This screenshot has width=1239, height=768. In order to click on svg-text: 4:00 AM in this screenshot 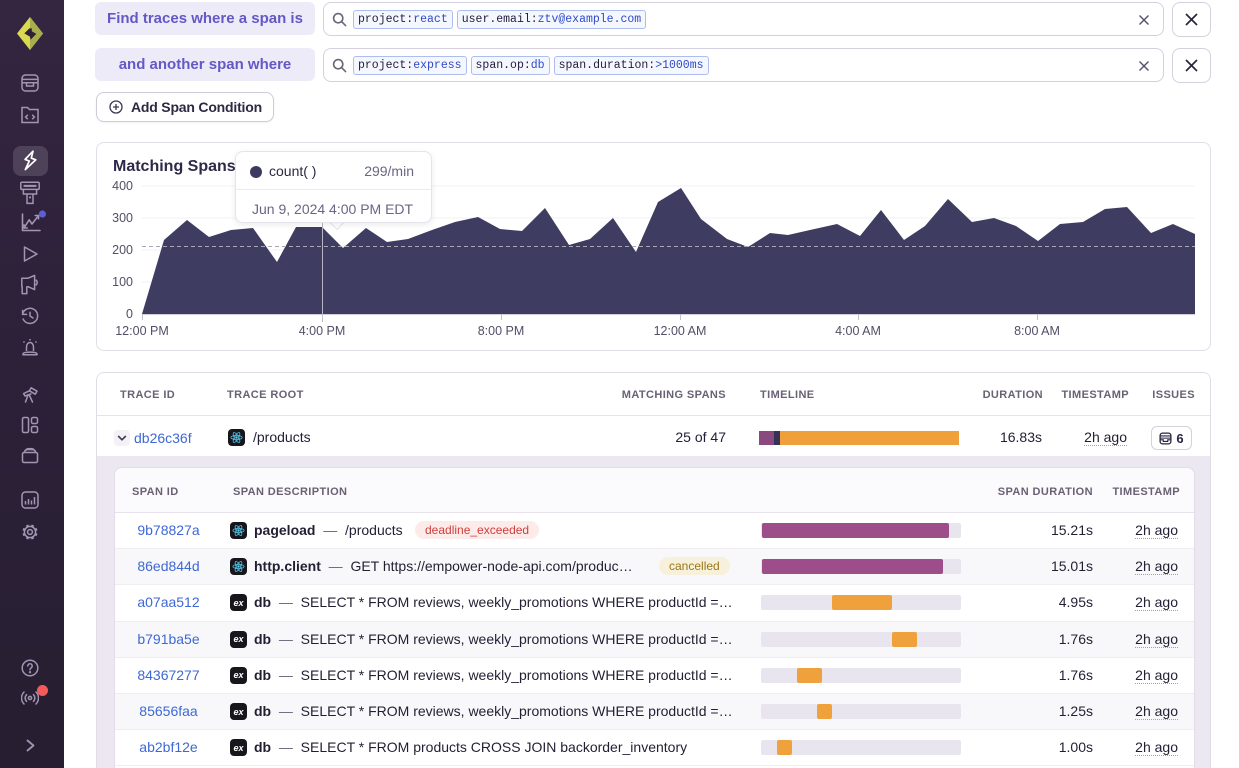, I will do `click(858, 331)`.